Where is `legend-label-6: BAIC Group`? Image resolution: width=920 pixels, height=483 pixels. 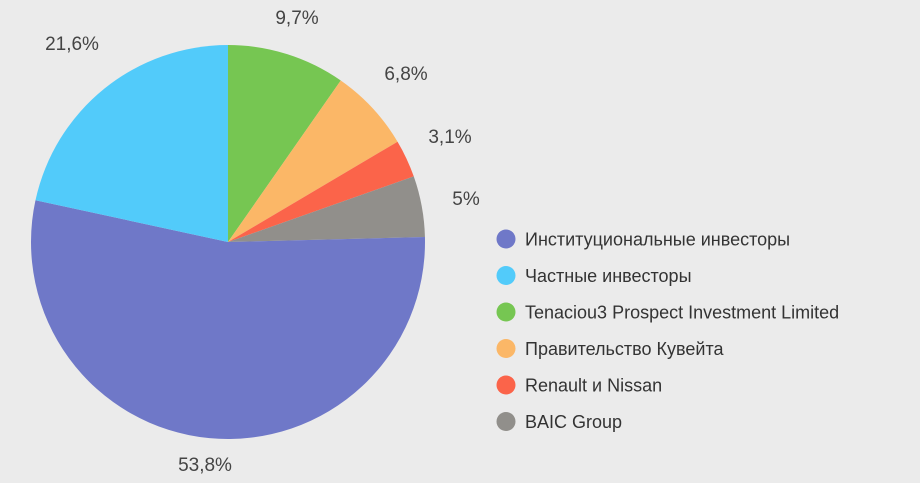
legend-label-6: BAIC Group is located at coordinates (573, 422).